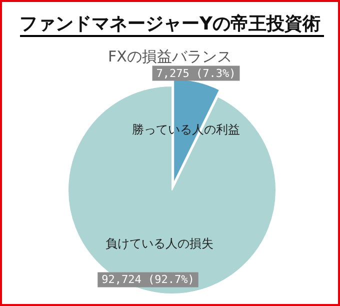 The image size is (340, 306). Describe the element at coordinates (170, 57) in the screenshot. I see `chart-subtitle: FXの損益バランス` at that location.